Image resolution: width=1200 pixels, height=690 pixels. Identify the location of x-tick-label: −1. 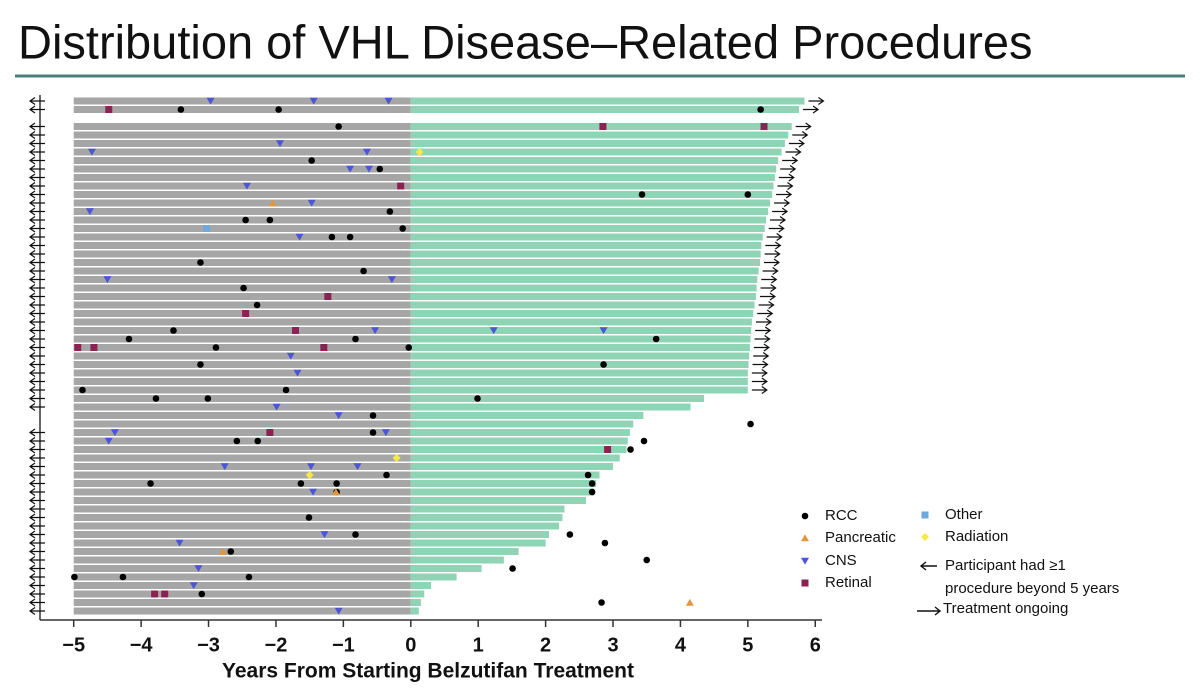
(343, 645).